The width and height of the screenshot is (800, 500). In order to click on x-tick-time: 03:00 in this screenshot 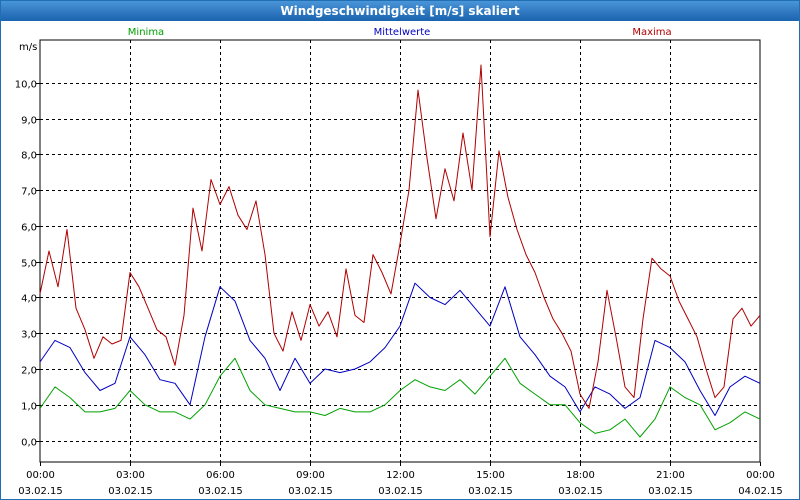, I will do `click(130, 475)`.